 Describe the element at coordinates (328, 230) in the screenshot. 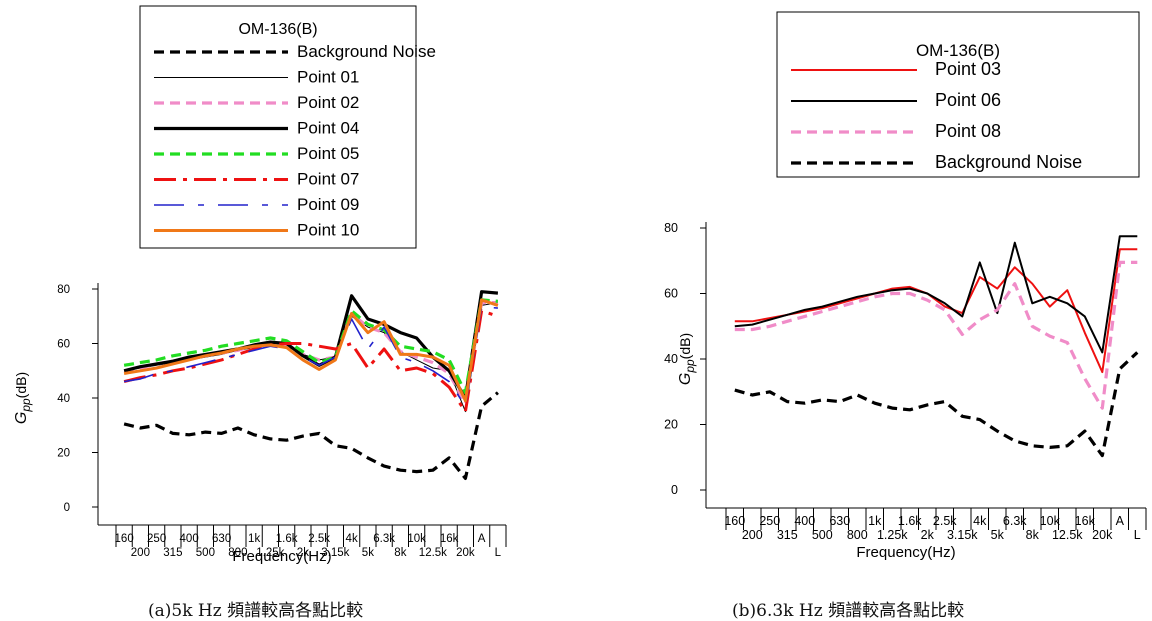

I see `legend-label: Point 10` at that location.